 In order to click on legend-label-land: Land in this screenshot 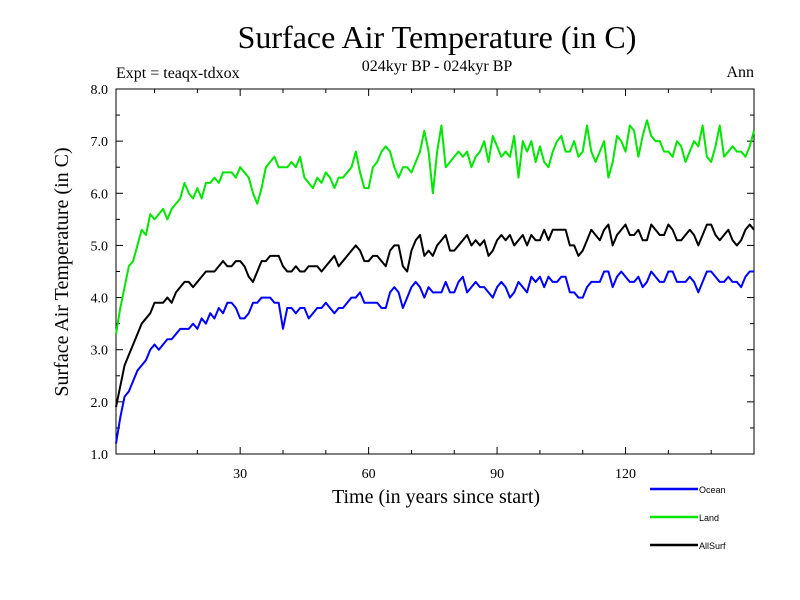, I will do `click(709, 518)`.